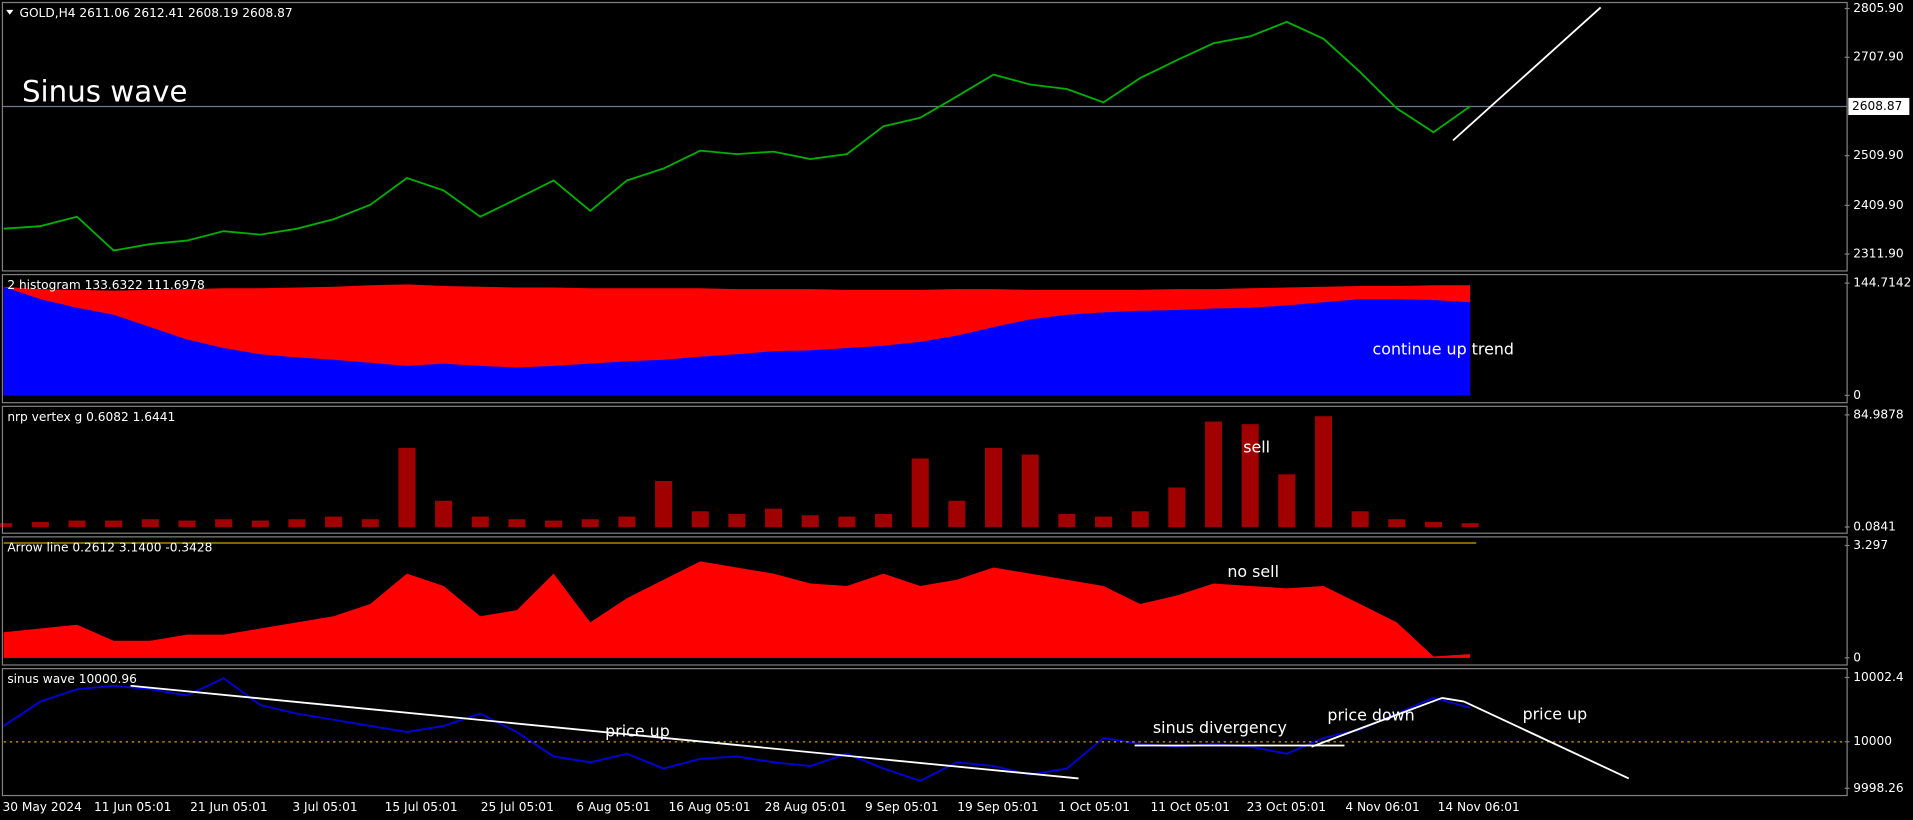 This screenshot has height=820, width=1913. Describe the element at coordinates (517, 807) in the screenshot. I see `x-tick-label: 25 Jul 05:01` at that location.